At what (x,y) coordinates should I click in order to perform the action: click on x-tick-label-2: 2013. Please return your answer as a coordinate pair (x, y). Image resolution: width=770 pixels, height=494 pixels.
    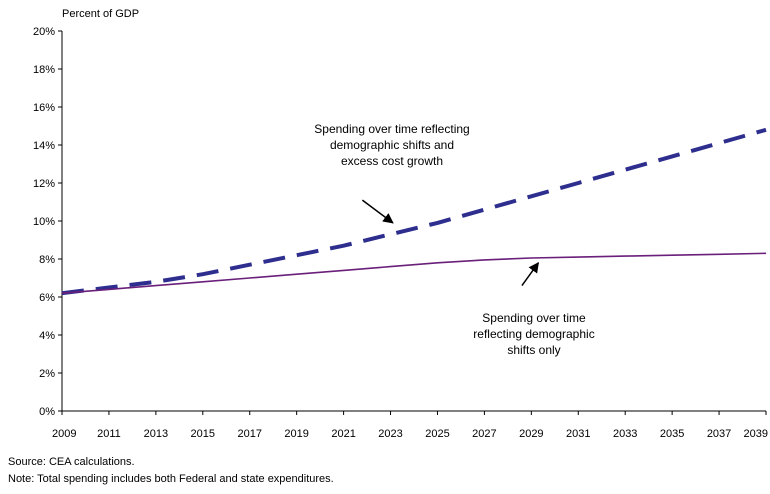
    Looking at the image, I should click on (156, 434).